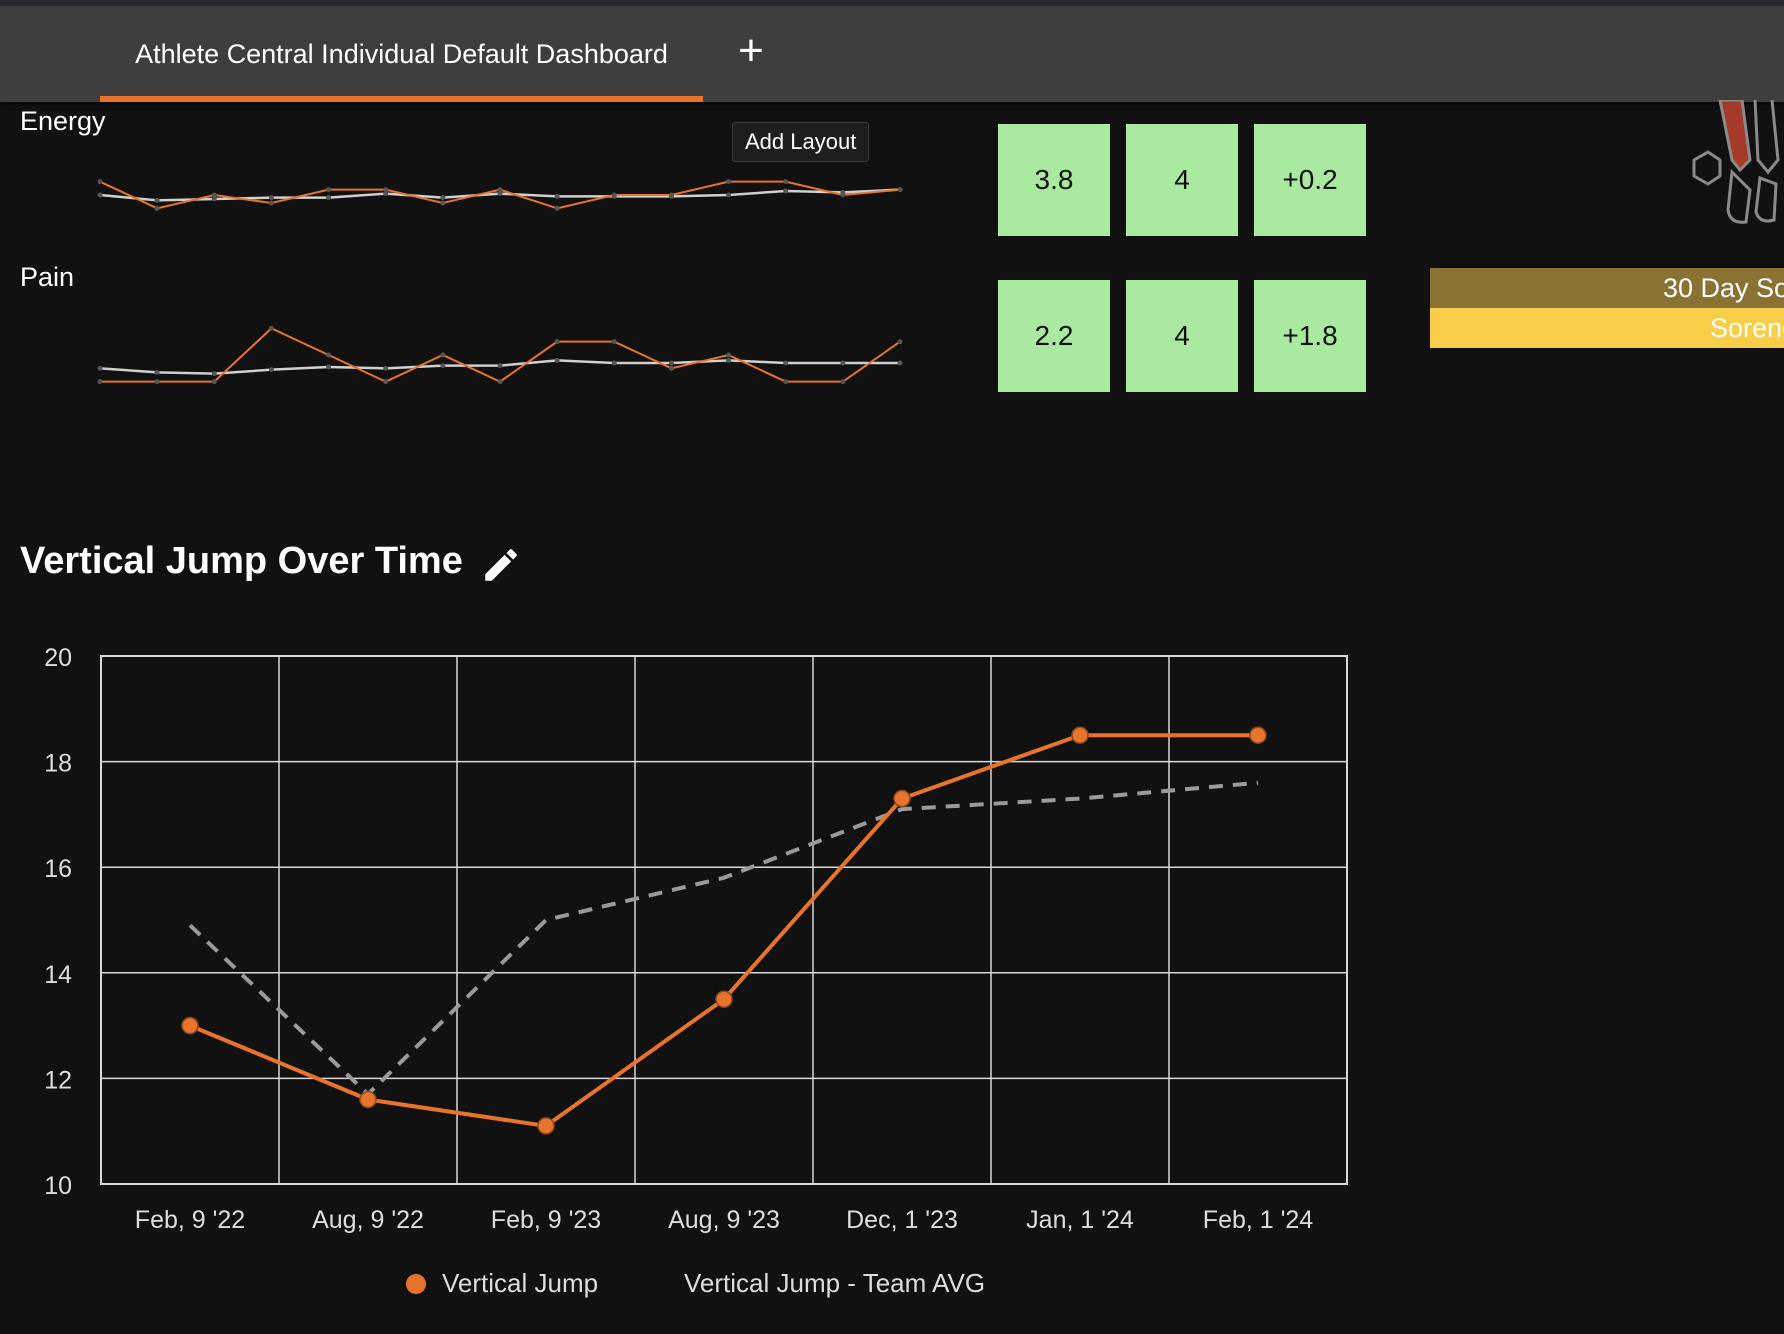 This screenshot has height=1334, width=1784. What do you see at coordinates (1080, 1220) in the screenshot?
I see `x-tick-label: Jan, 1 '24` at bounding box center [1080, 1220].